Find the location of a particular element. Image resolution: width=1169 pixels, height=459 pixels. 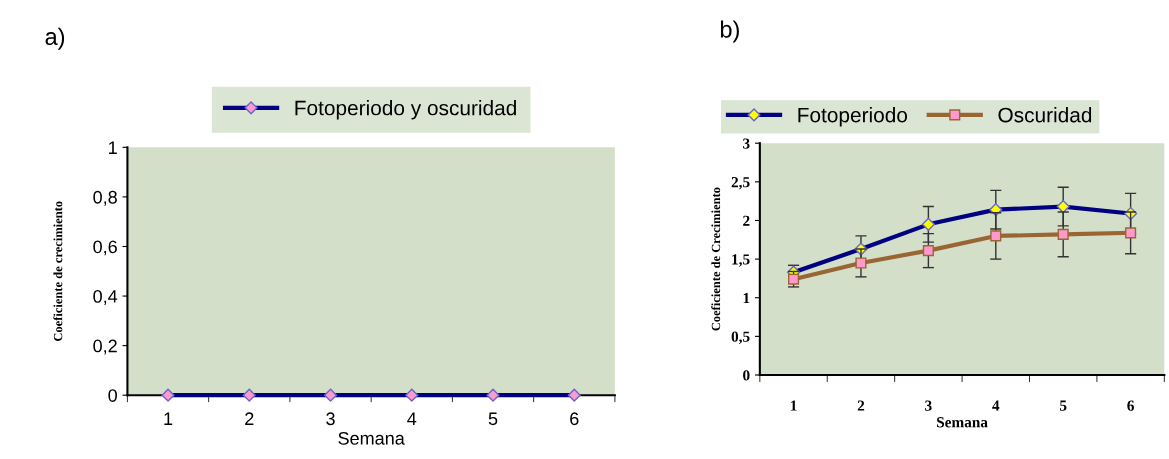

y-tick-label: 0,6 is located at coordinates (105, 248).